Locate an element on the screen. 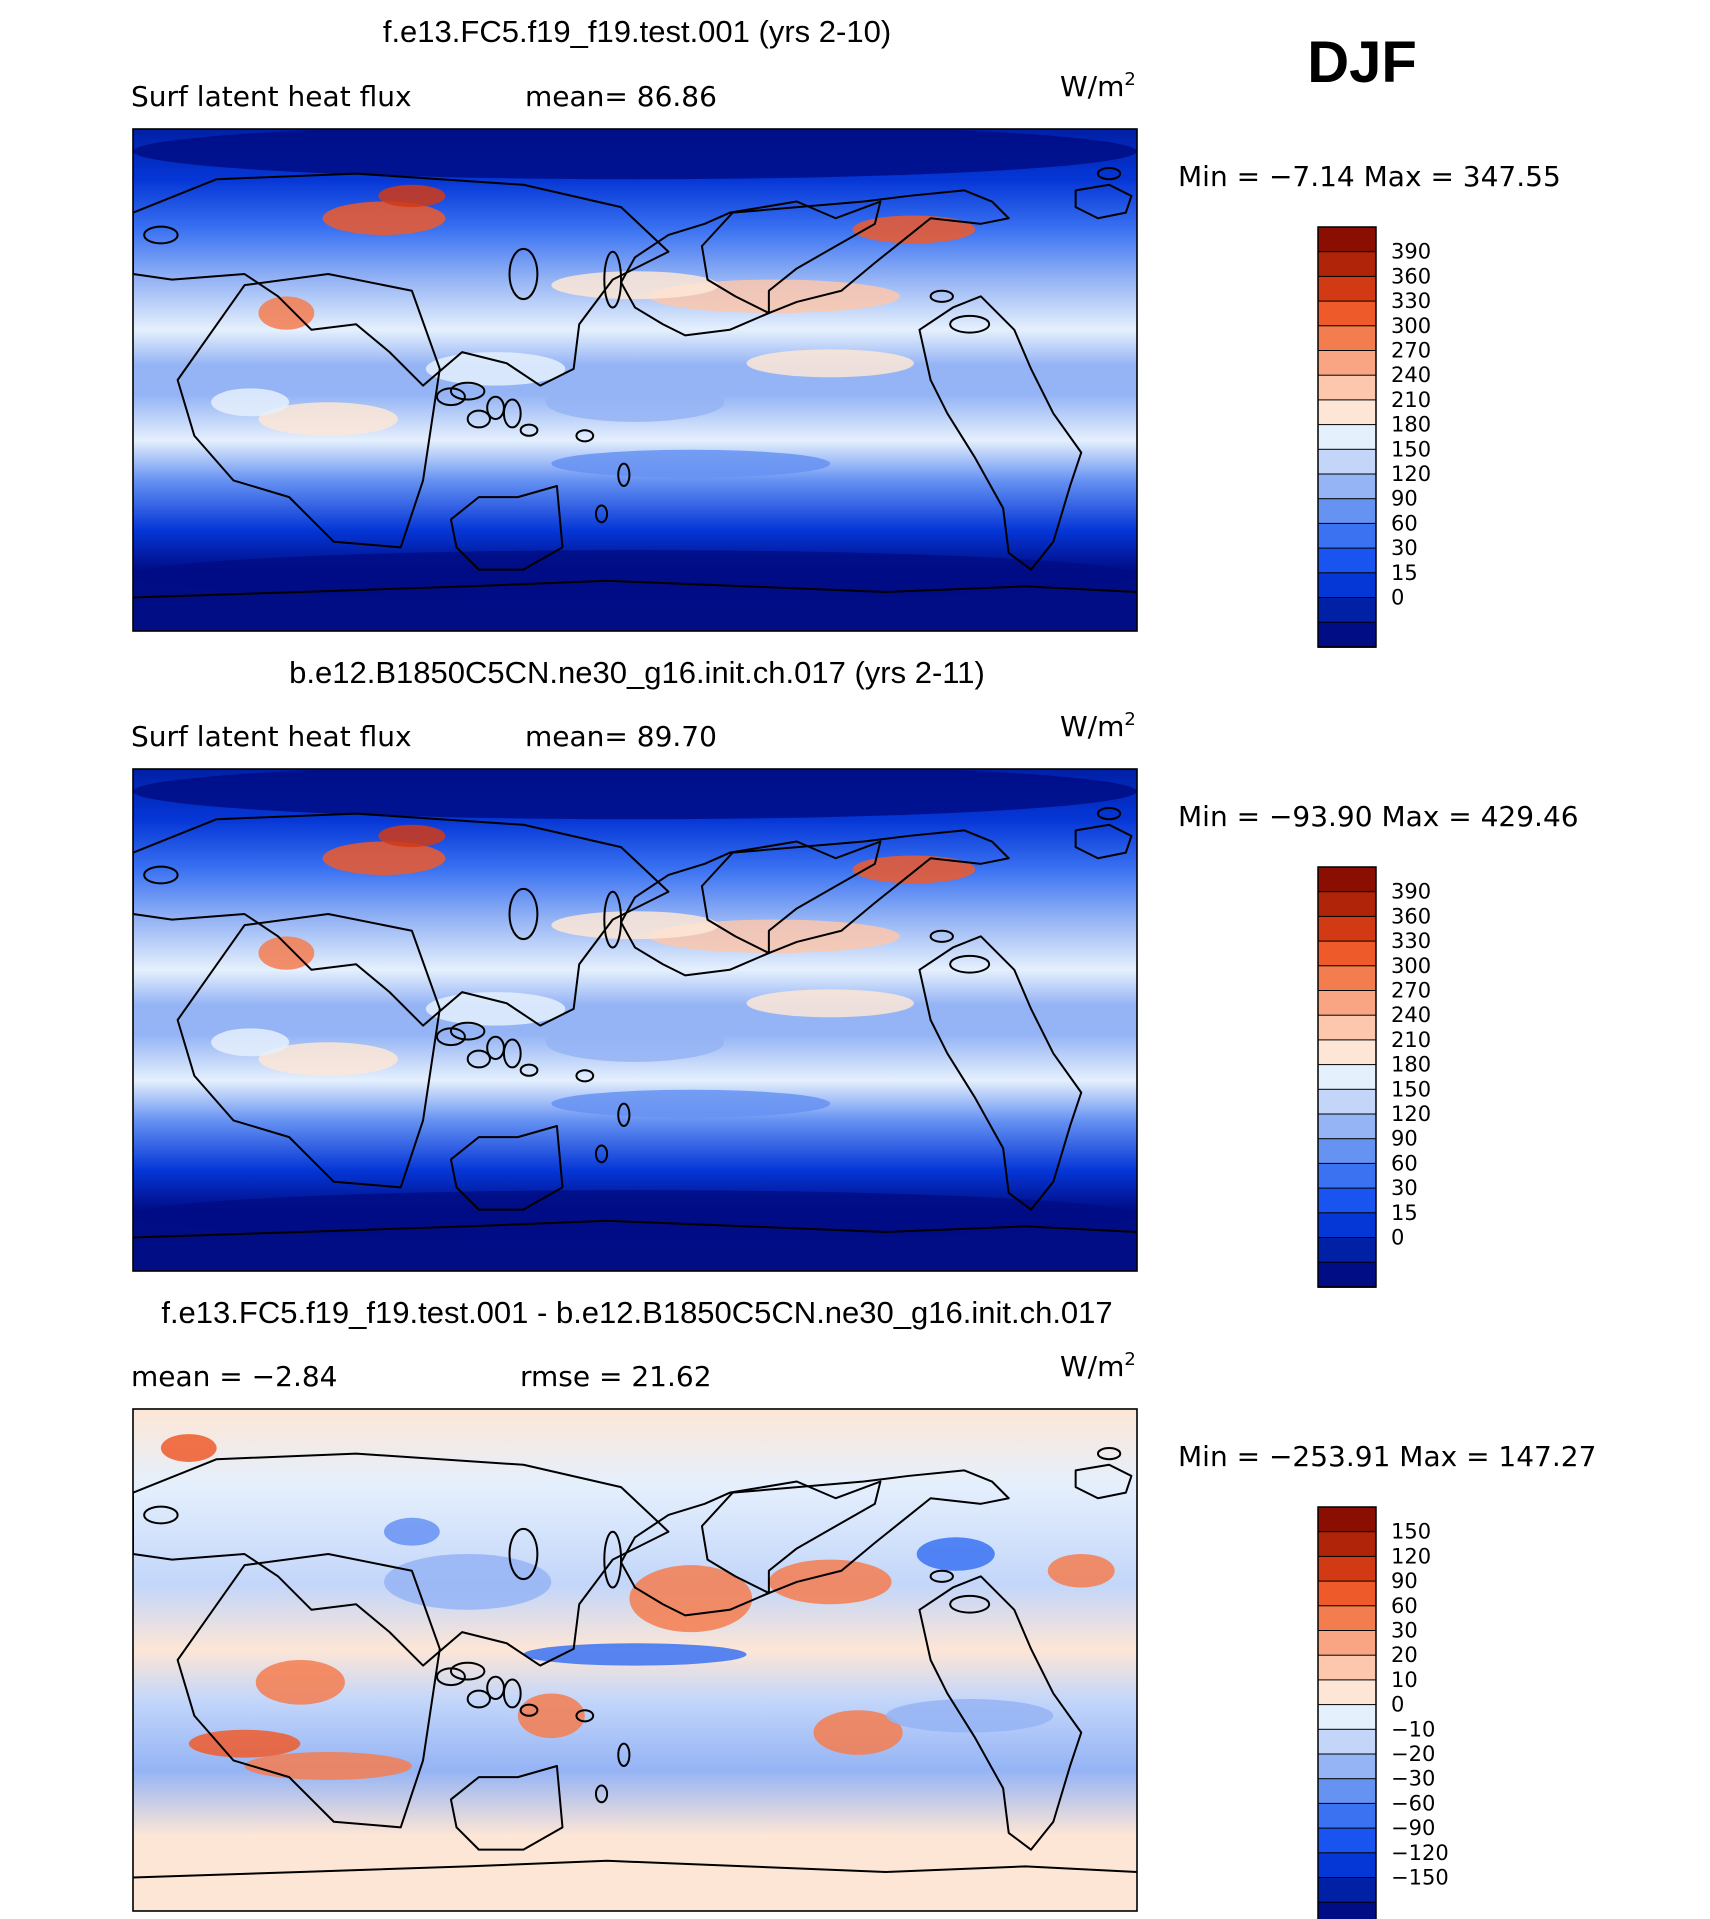 Image resolution: width=1710 pixels, height=1919 pixels. colorbar-tick-label: 15 is located at coordinates (1404, 573).